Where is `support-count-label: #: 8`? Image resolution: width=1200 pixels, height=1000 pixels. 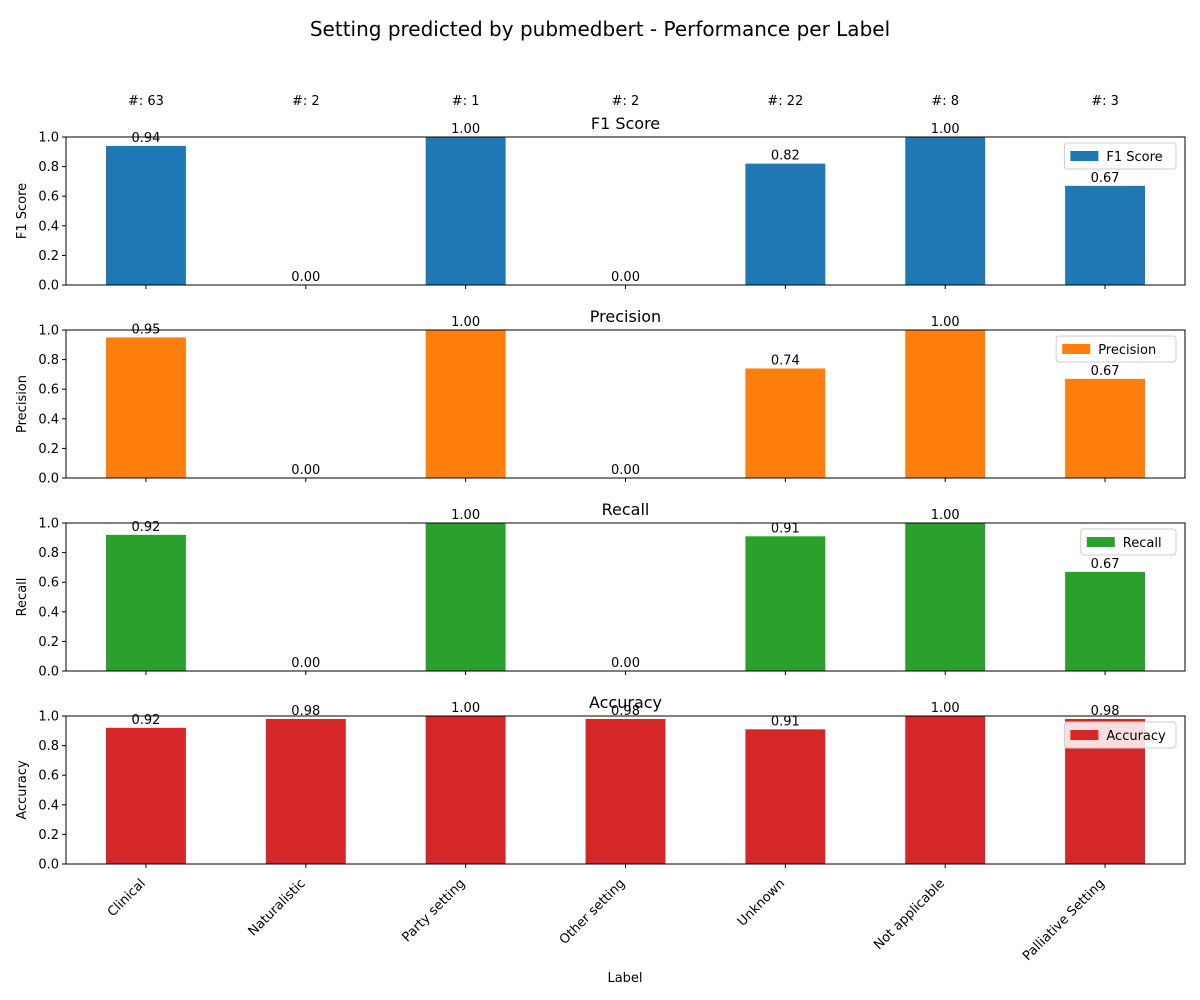
support-count-label: #: 8 is located at coordinates (945, 101).